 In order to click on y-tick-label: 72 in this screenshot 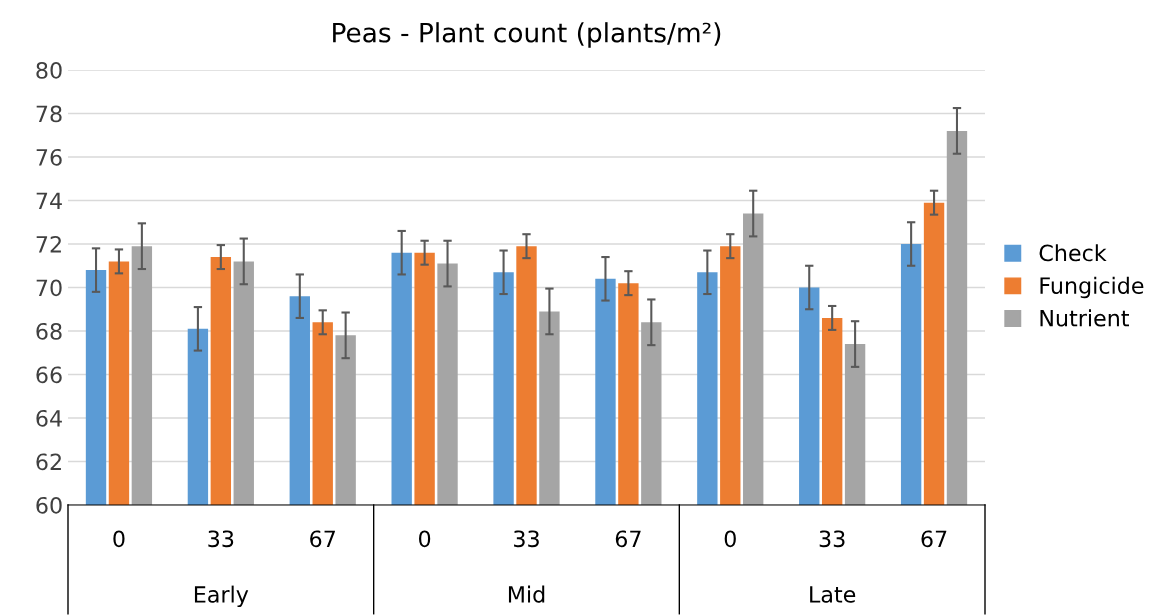, I will do `click(48, 244)`.